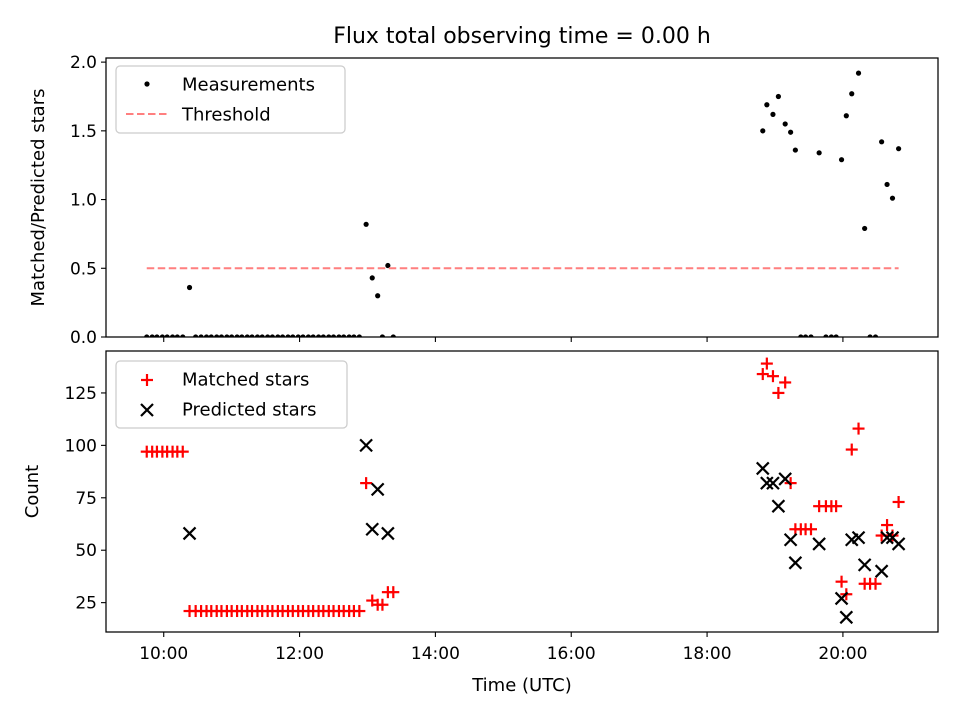  Describe the element at coordinates (522, 36) in the screenshot. I see `figure-title: Flux total observing time = 0.00 h` at that location.